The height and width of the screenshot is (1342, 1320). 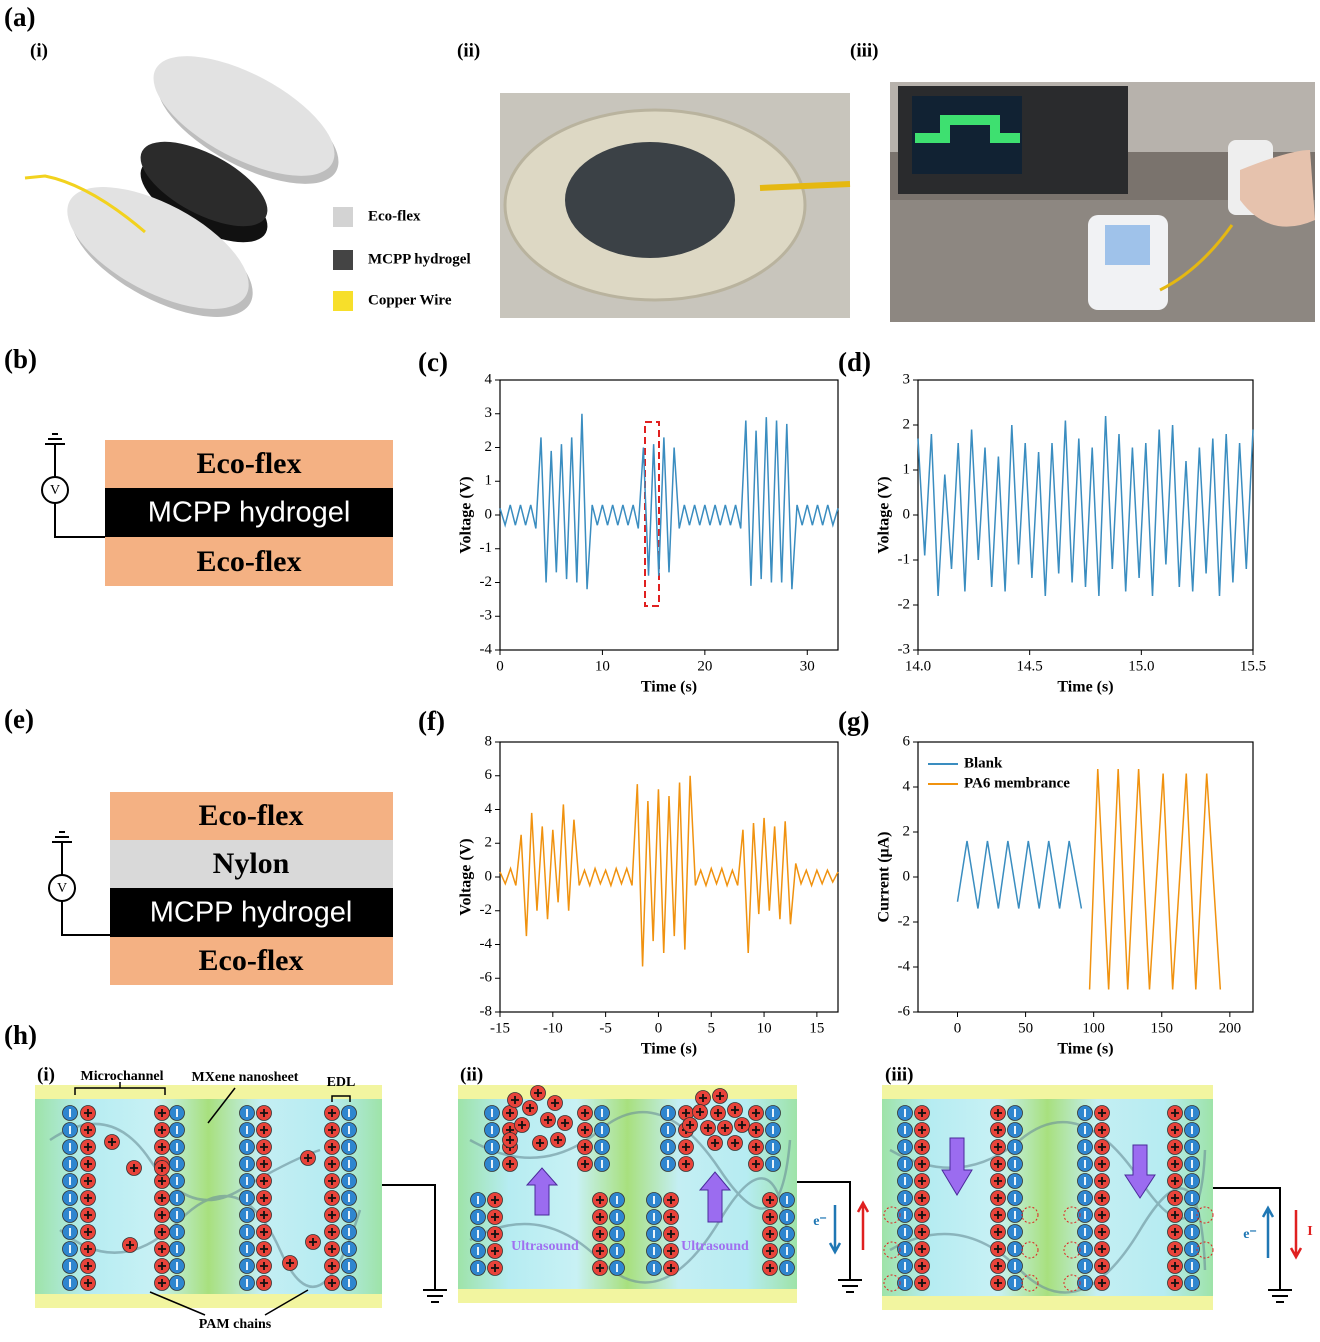 What do you see at coordinates (410, 300) in the screenshot?
I see `legend-label: Copper Wire` at bounding box center [410, 300].